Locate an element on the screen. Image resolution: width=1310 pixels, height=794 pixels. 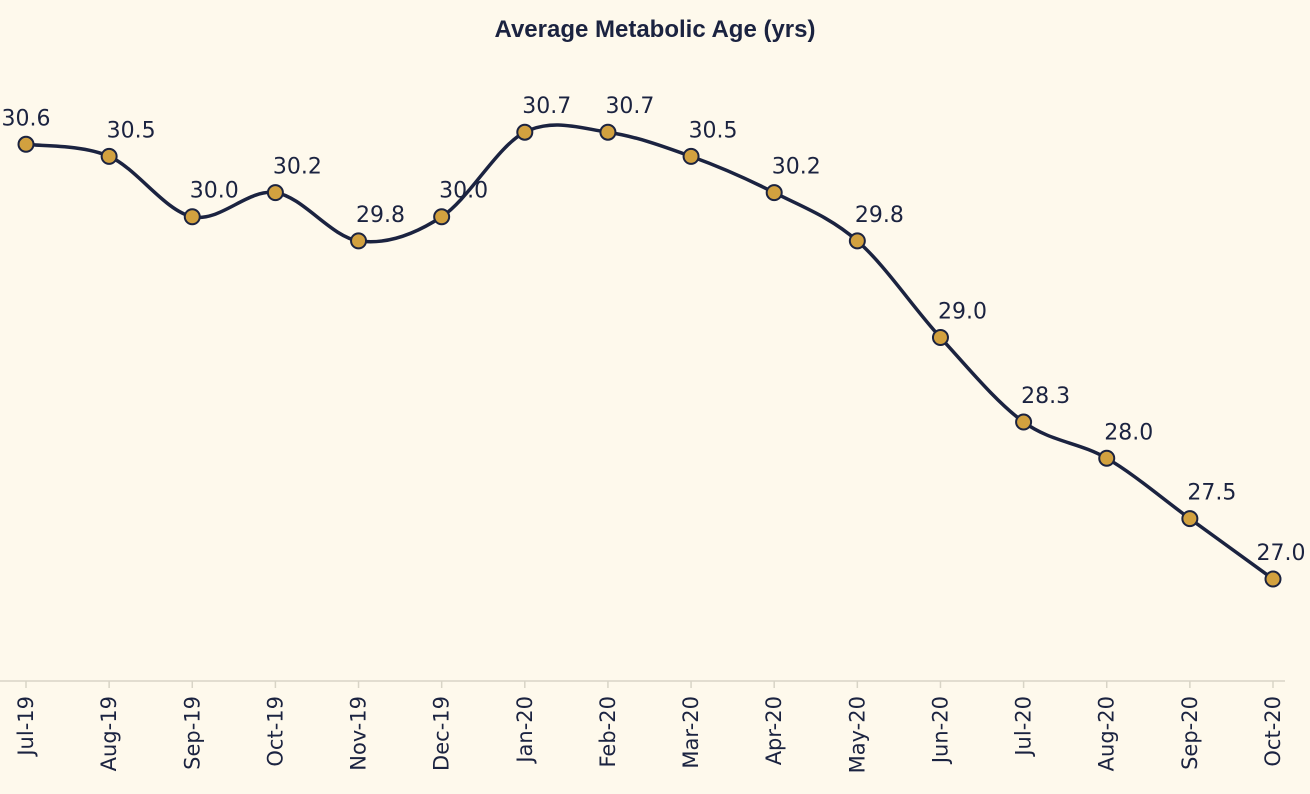
x-tick-label: Mar-20 is located at coordinates (691, 732).